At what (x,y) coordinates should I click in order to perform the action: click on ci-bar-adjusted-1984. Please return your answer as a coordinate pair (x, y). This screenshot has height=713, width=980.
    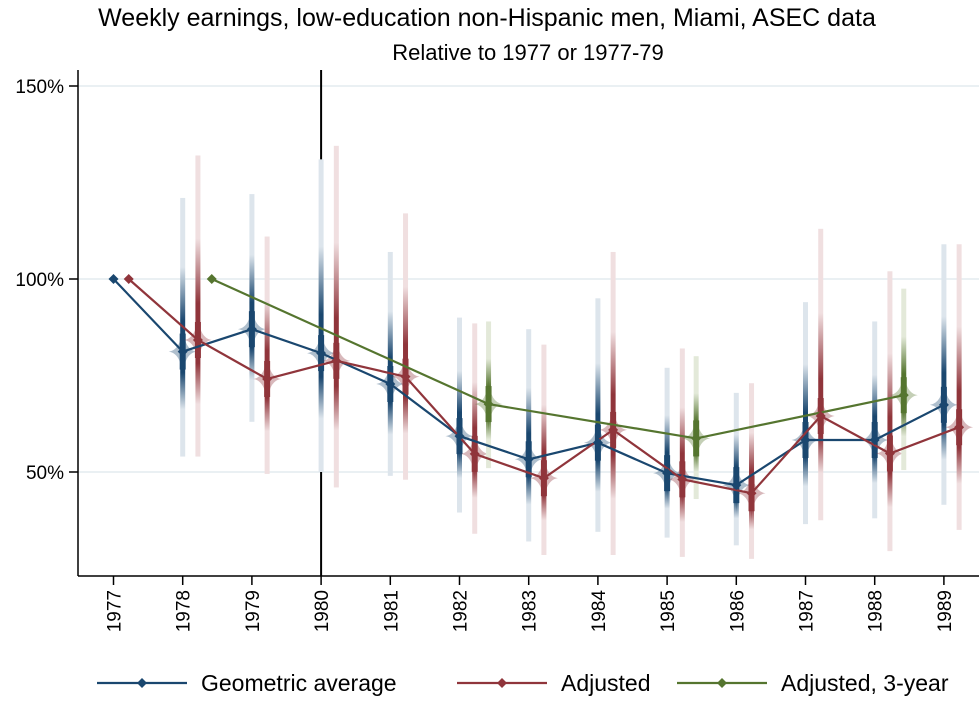
    Looking at the image, I should click on (613, 403).